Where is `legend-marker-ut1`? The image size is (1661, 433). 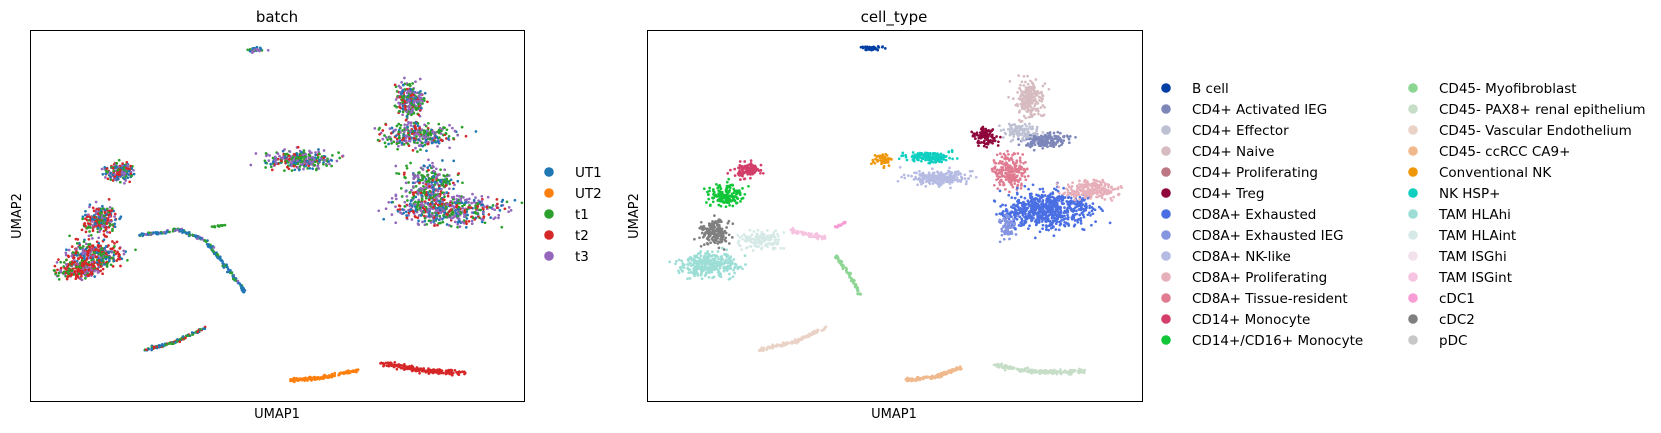 legend-marker-ut1 is located at coordinates (549, 172).